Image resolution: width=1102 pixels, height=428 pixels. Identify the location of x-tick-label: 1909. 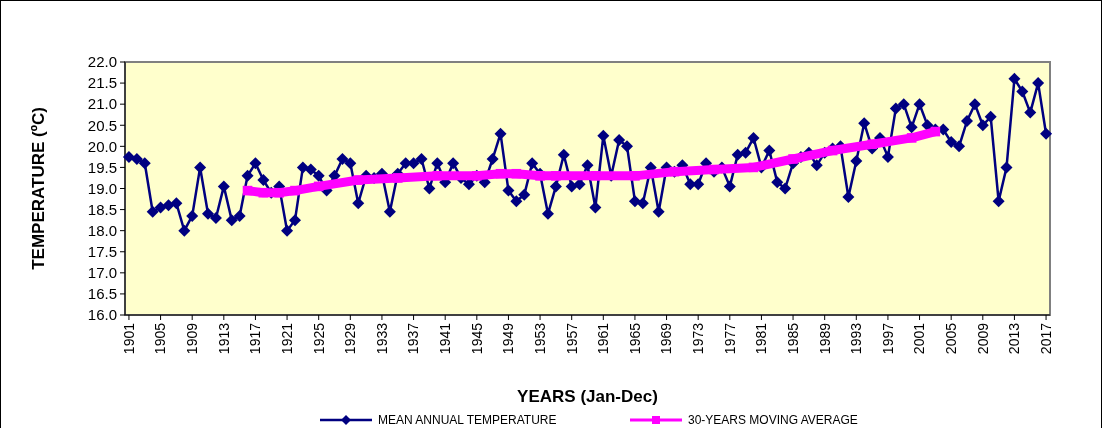
(192, 338).